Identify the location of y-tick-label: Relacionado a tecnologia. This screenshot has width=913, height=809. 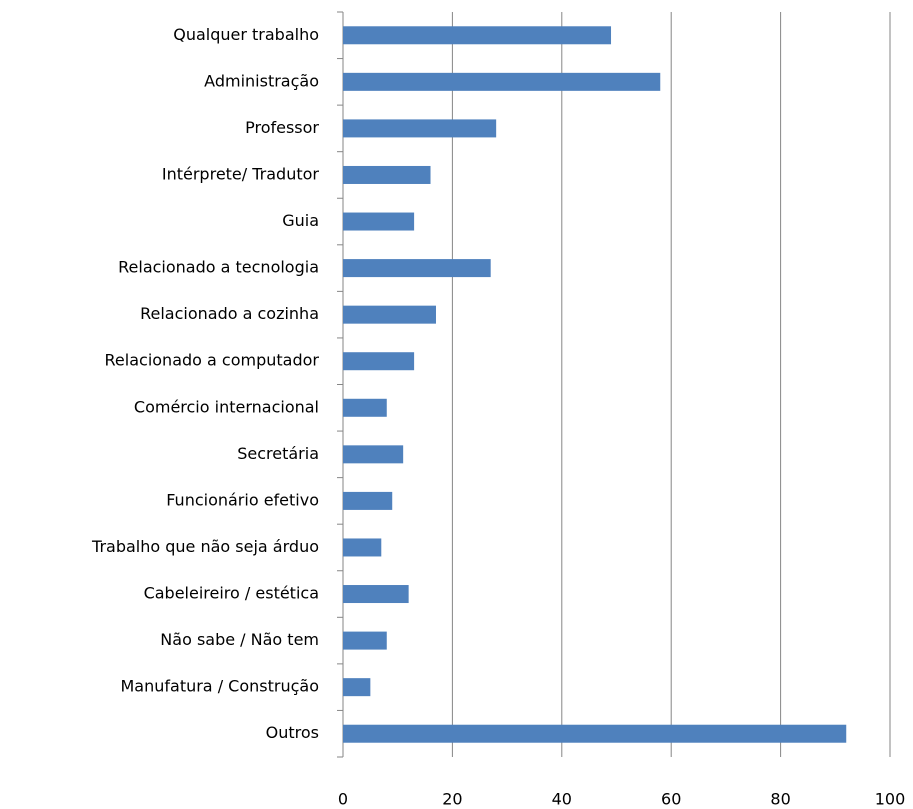
(218, 267).